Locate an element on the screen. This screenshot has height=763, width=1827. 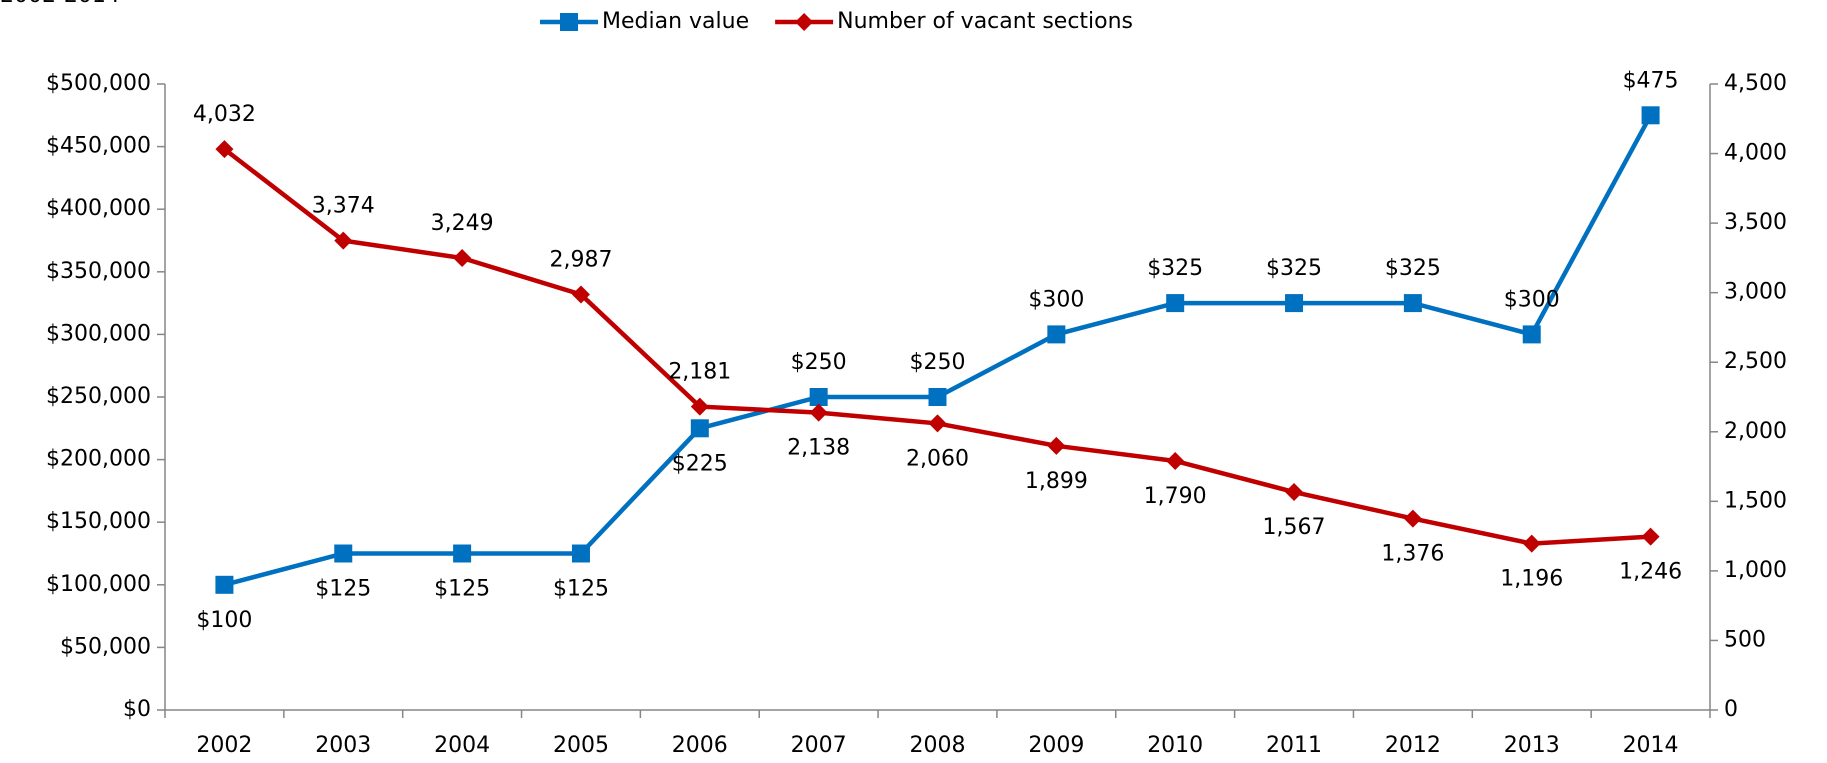
y2-tick-label: 4,500 is located at coordinates (1755, 83).